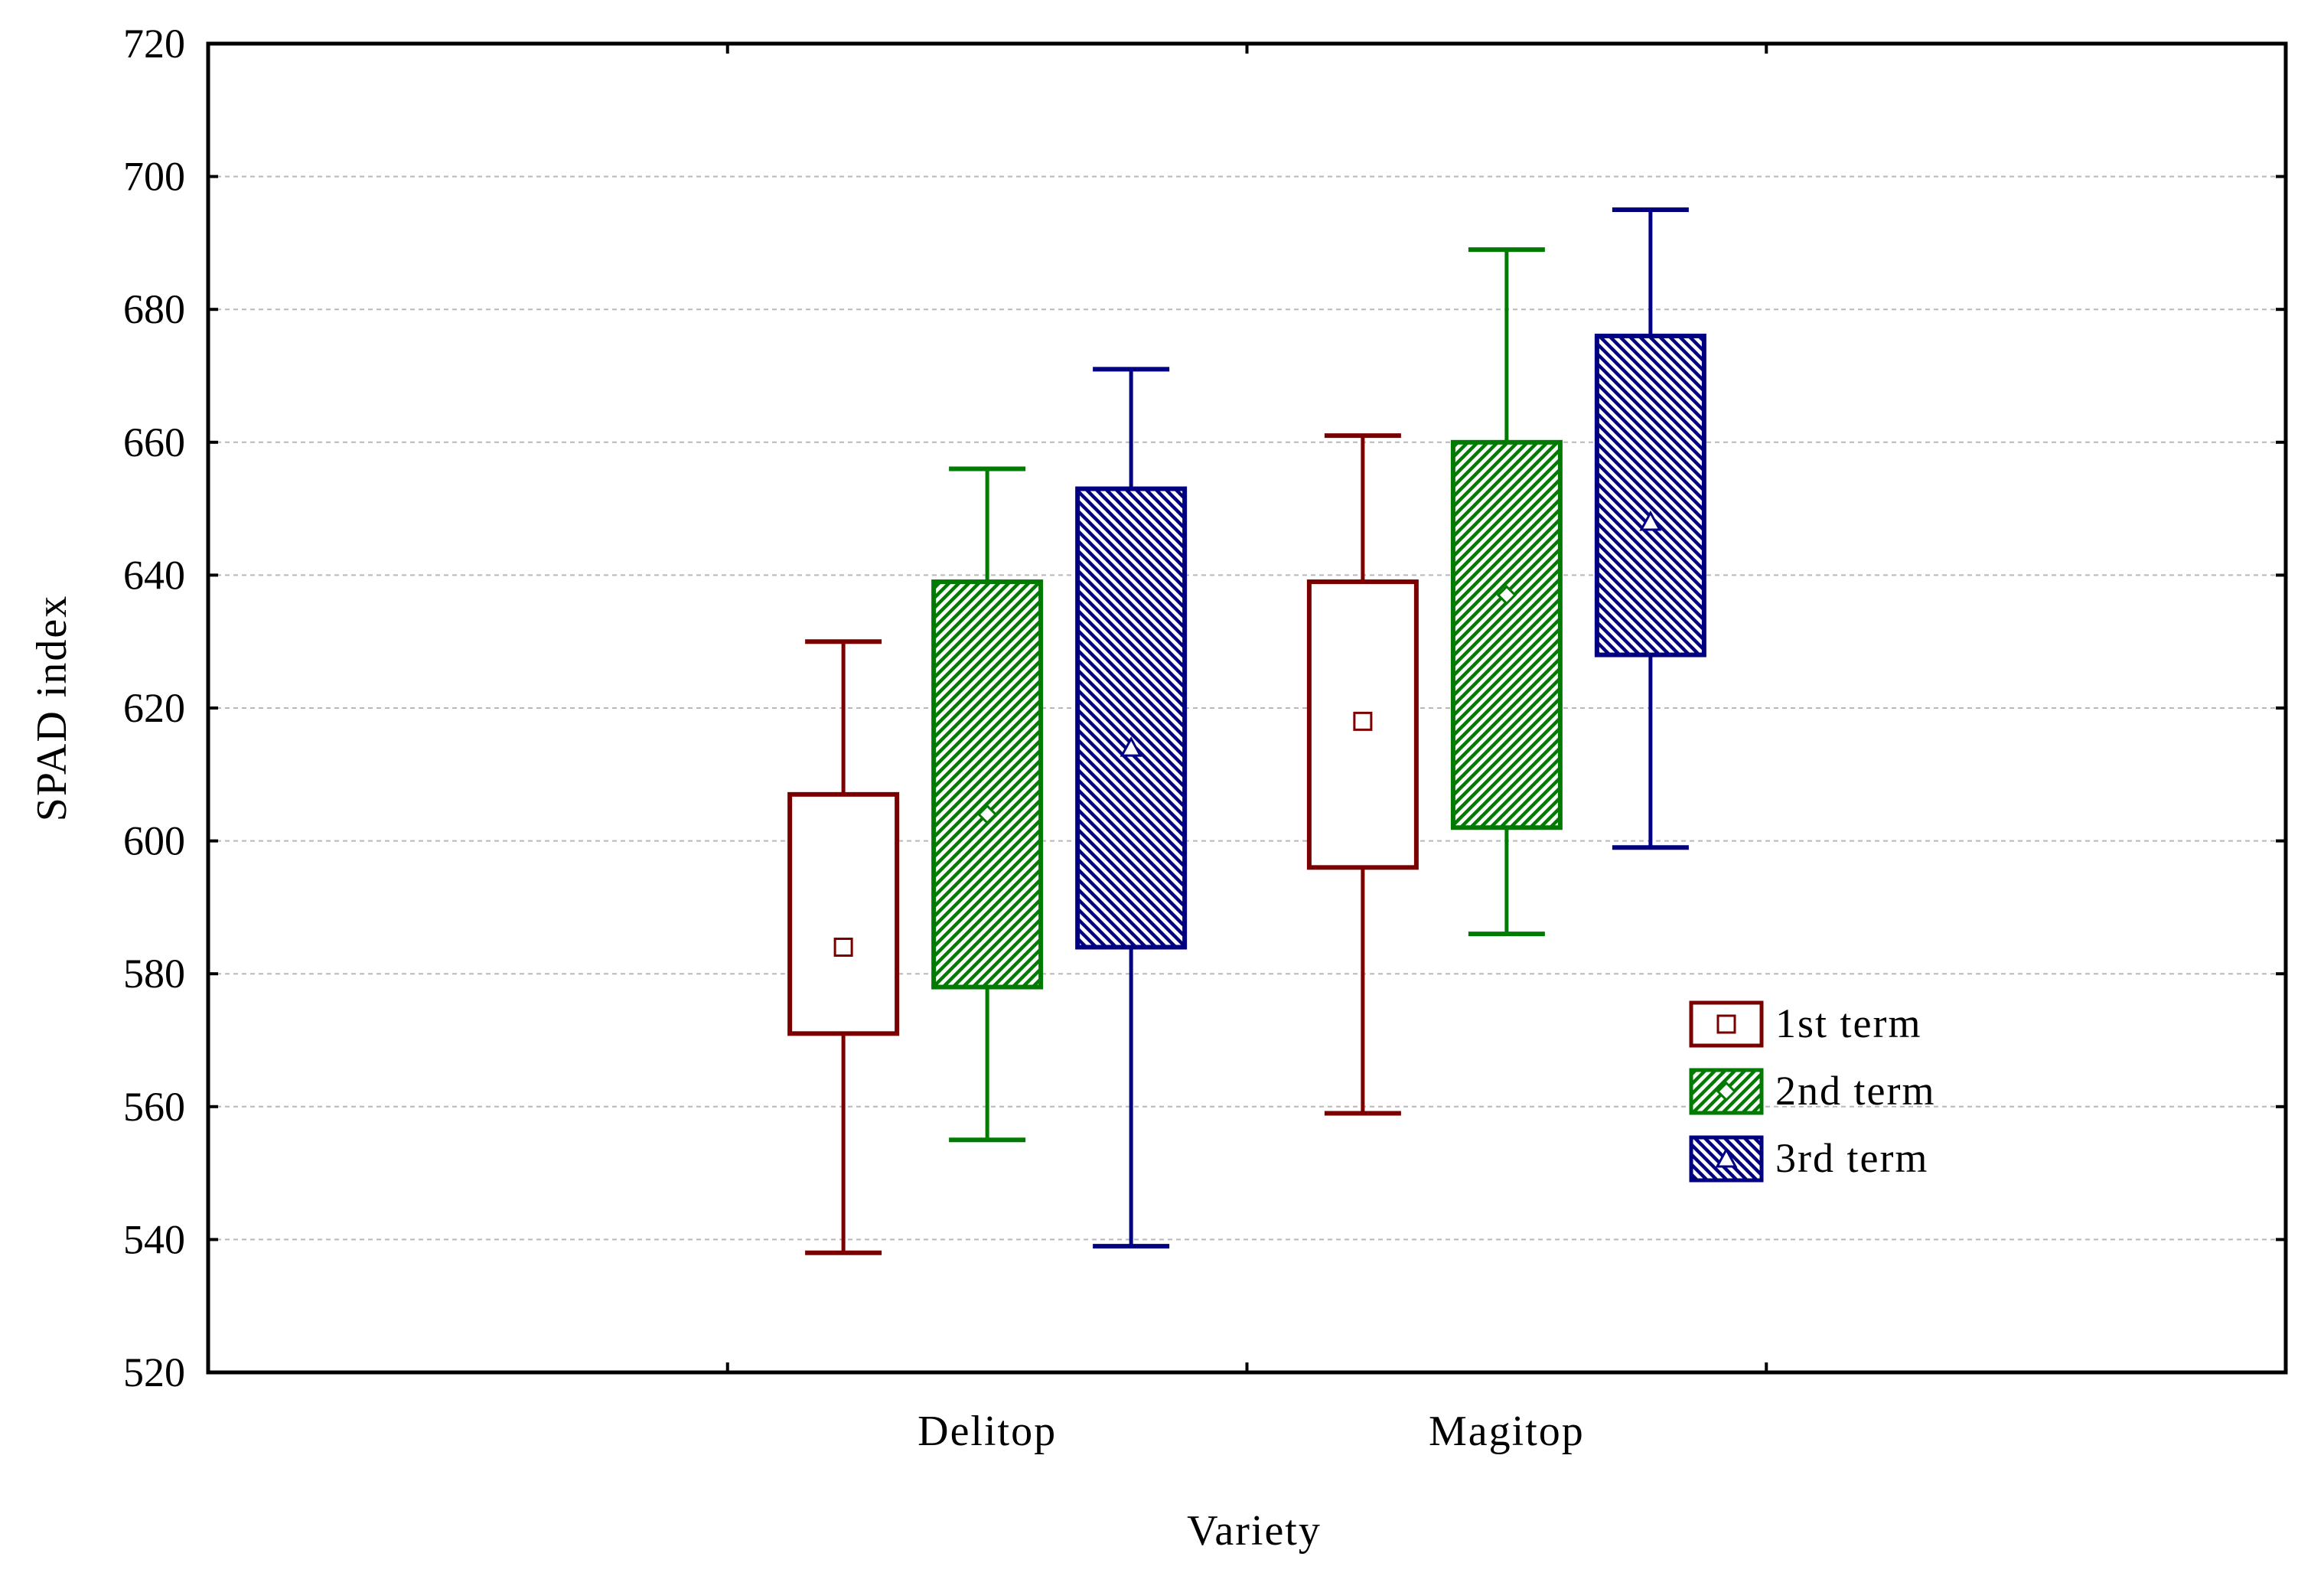 The image size is (2324, 1576). I want to click on y-axis-title: SPAD index, so click(52, 708).